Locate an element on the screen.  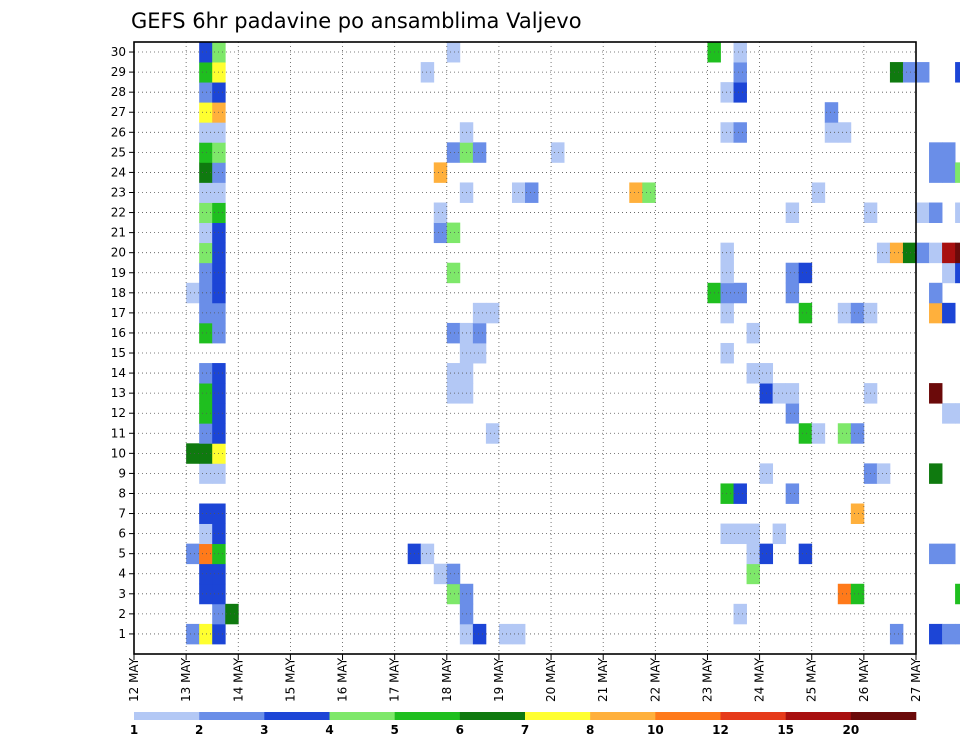
x-tick-label: 23 MAY is located at coordinates (707, 679).